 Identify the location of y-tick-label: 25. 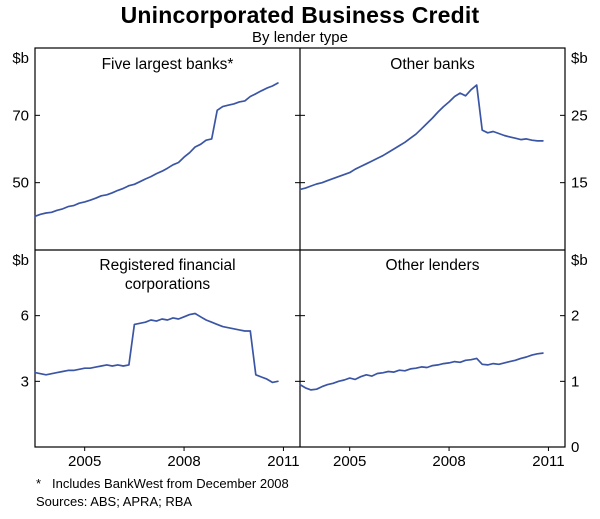
(579, 115).